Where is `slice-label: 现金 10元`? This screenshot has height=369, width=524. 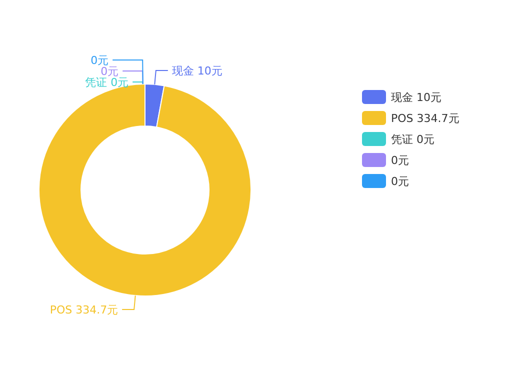
slice-label: 现金 10元 is located at coordinates (197, 71).